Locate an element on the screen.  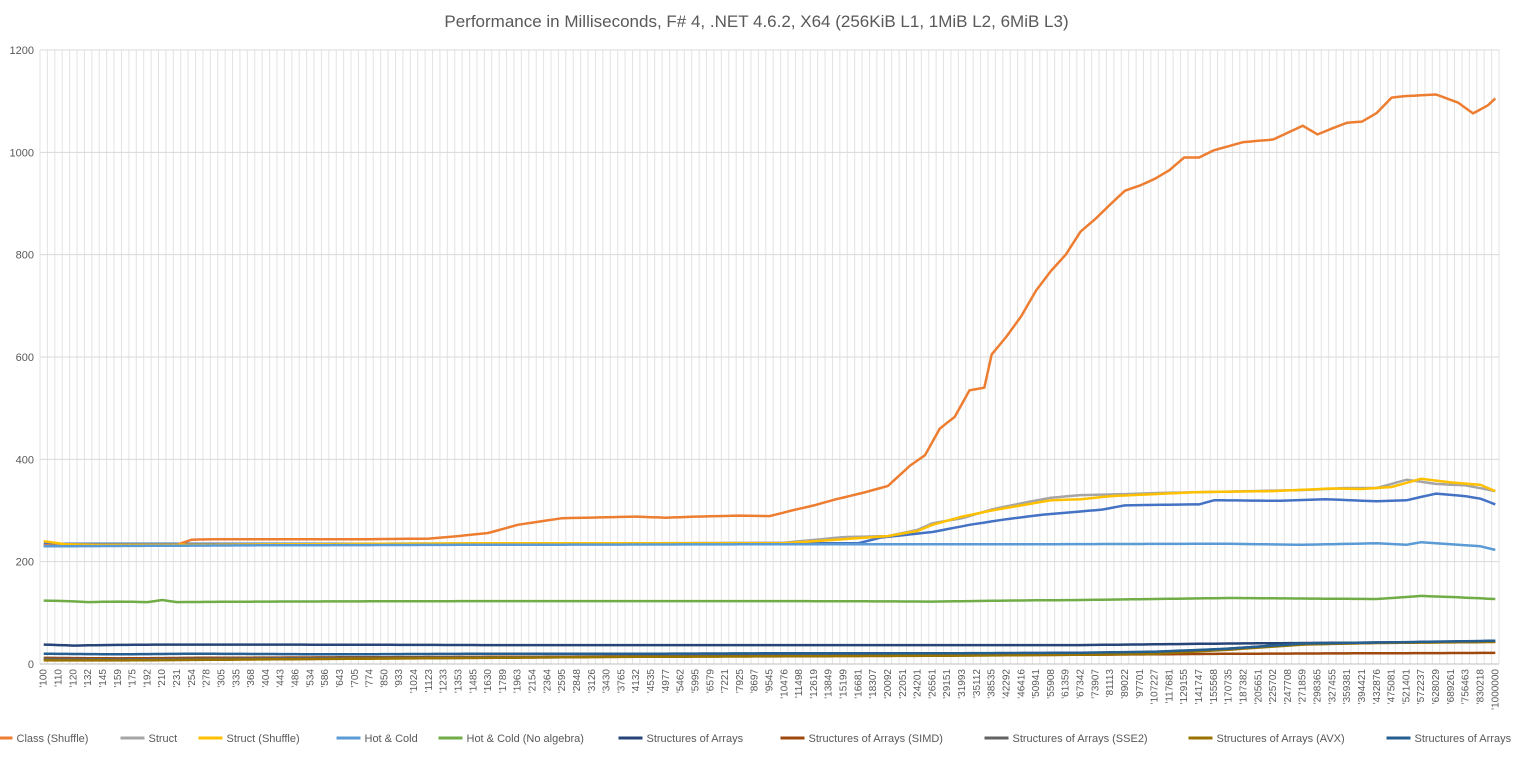
x-tick-label: '12619 is located at coordinates (814, 684).